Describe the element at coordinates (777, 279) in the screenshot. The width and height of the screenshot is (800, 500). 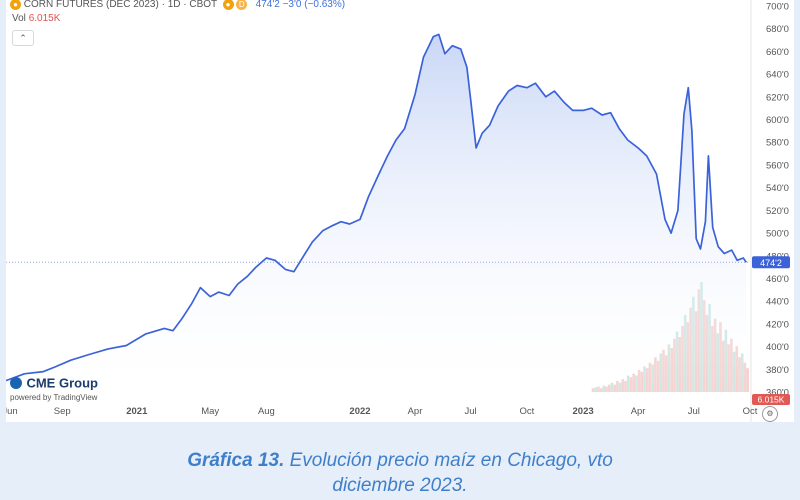
I see `y-tick-label: 460'0` at that location.